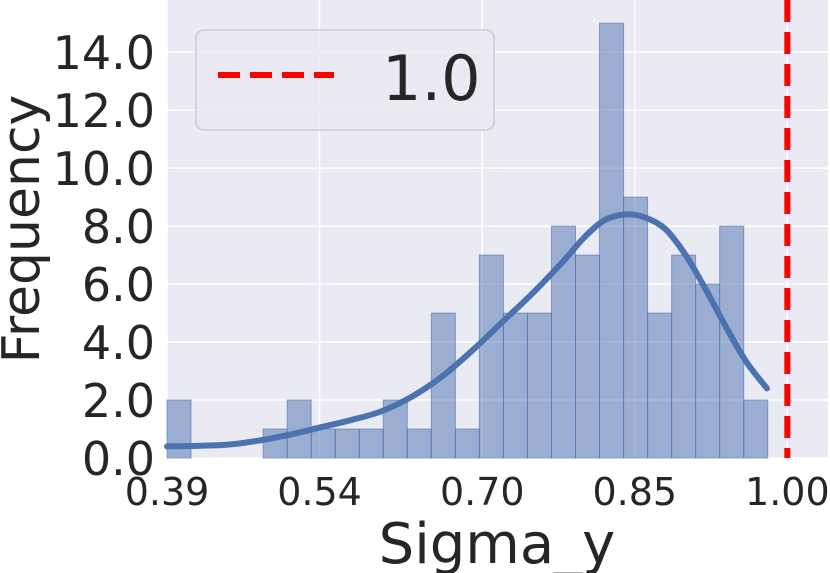 This screenshot has width=830, height=573. I want to click on x-tick-label-1: 0.54, so click(319, 492).